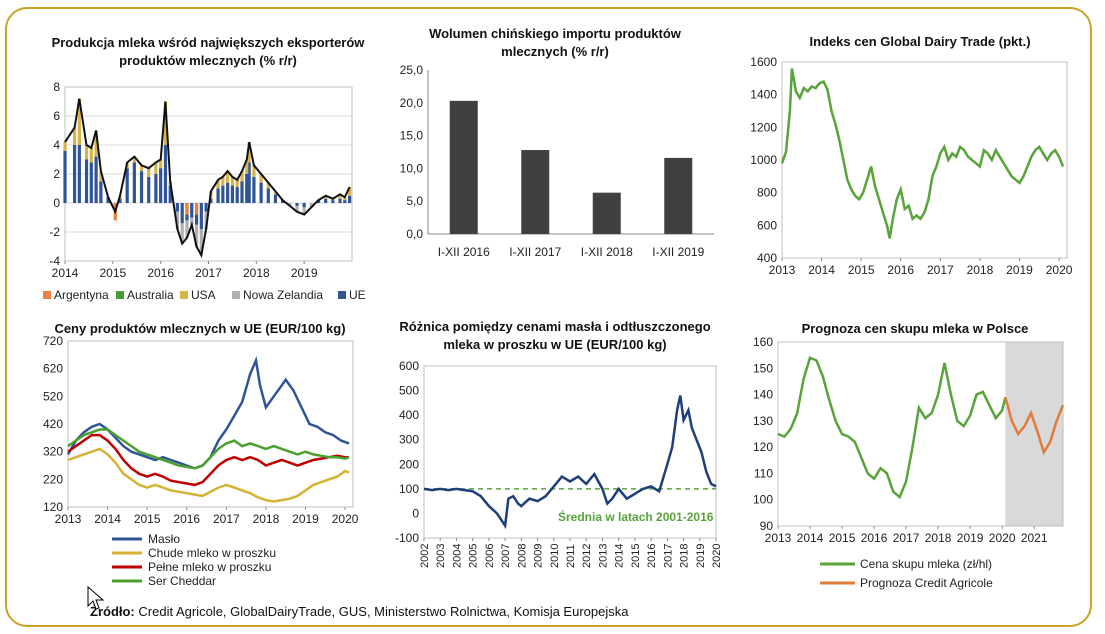 This screenshot has height=634, width=1105. Describe the element at coordinates (53, 507) in the screenshot. I see `y-tick-label: 120` at that location.